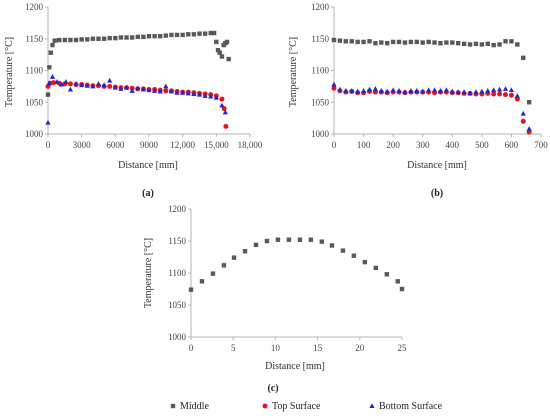  What do you see at coordinates (411, 406) in the screenshot?
I see `legend-label-bottom-surface: Bottom Surface` at bounding box center [411, 406].